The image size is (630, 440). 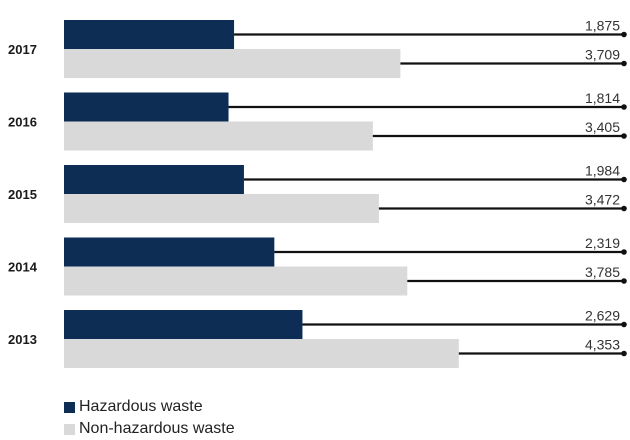 What do you see at coordinates (69, 407) in the screenshot?
I see `legend-swatch-hazardous` at bounding box center [69, 407].